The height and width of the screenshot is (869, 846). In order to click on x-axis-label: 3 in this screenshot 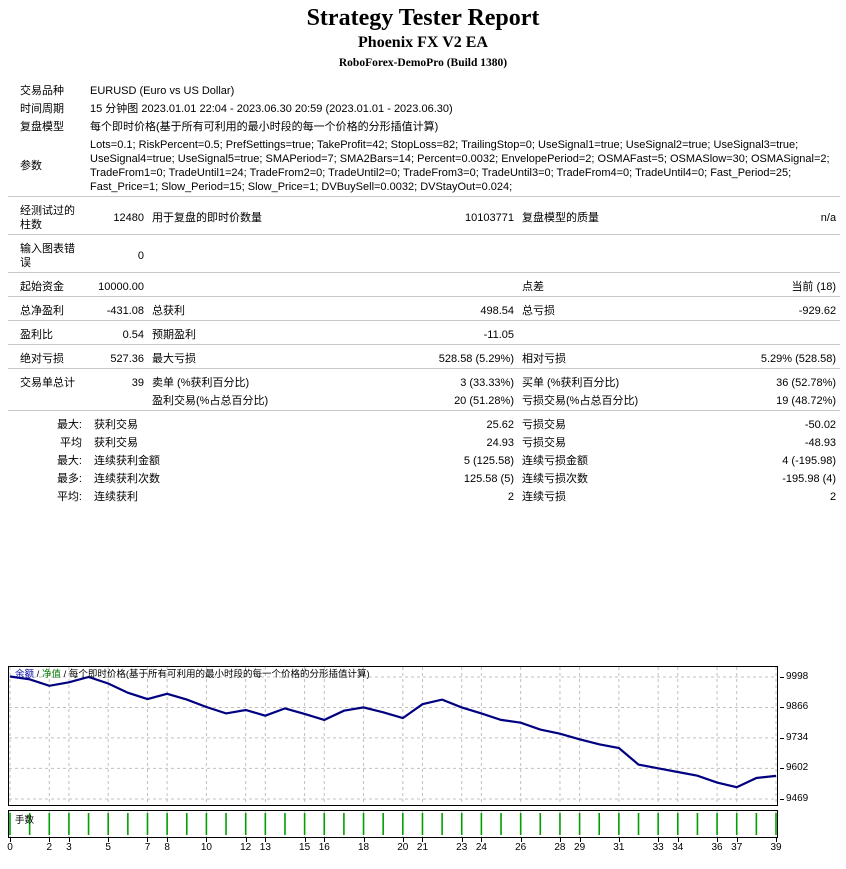, I will do `click(69, 847)`.